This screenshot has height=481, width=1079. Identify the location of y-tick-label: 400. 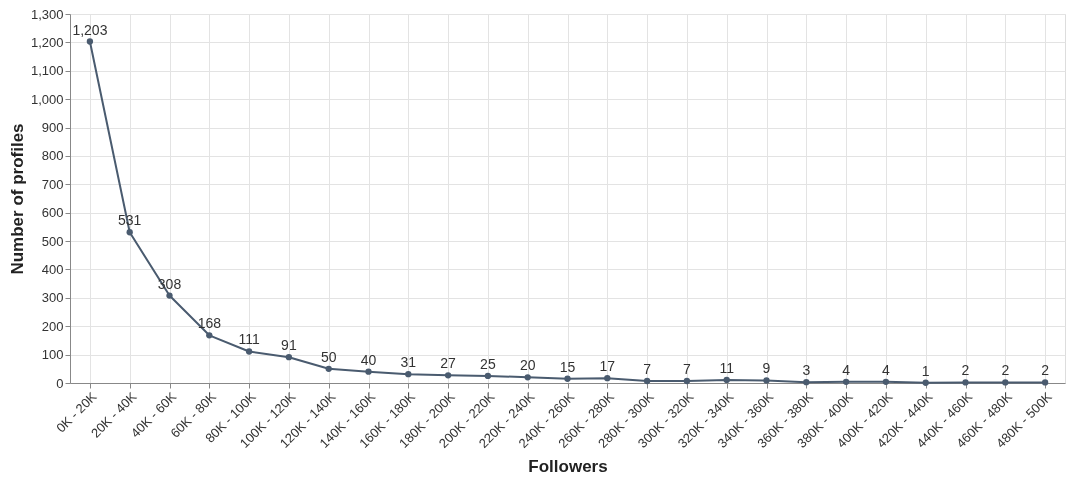
(52, 269).